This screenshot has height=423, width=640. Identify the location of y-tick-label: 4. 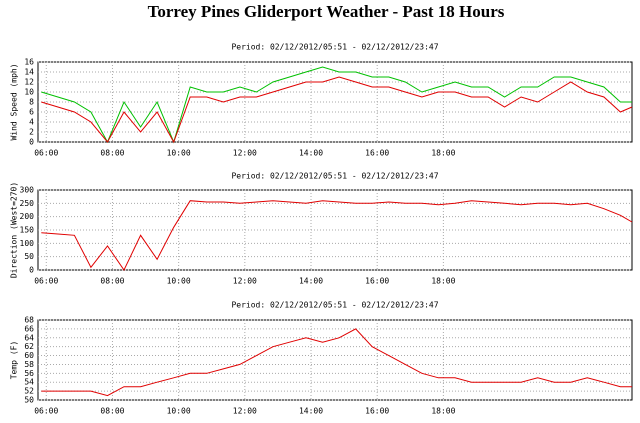
(31, 122).